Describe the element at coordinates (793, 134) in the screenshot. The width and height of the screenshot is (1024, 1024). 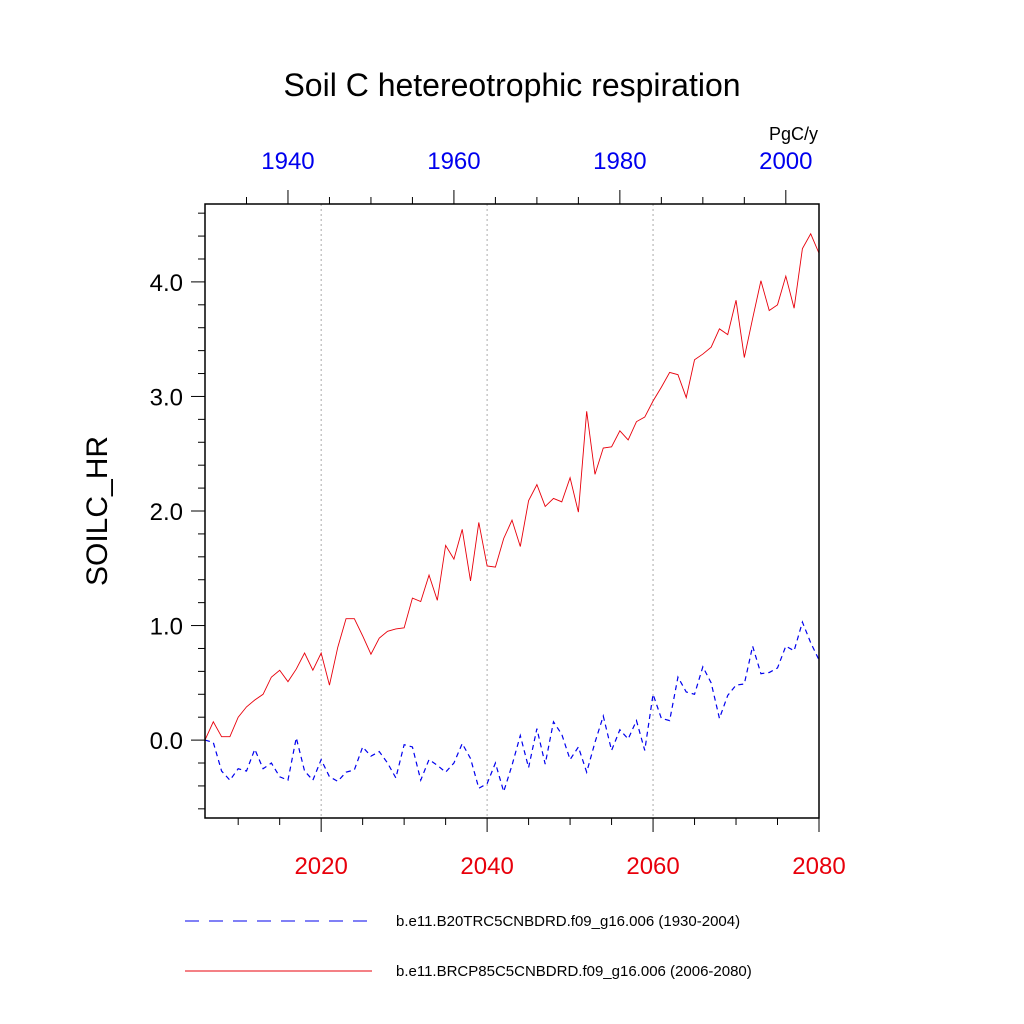
I see `units-label: PgC/y` at that location.